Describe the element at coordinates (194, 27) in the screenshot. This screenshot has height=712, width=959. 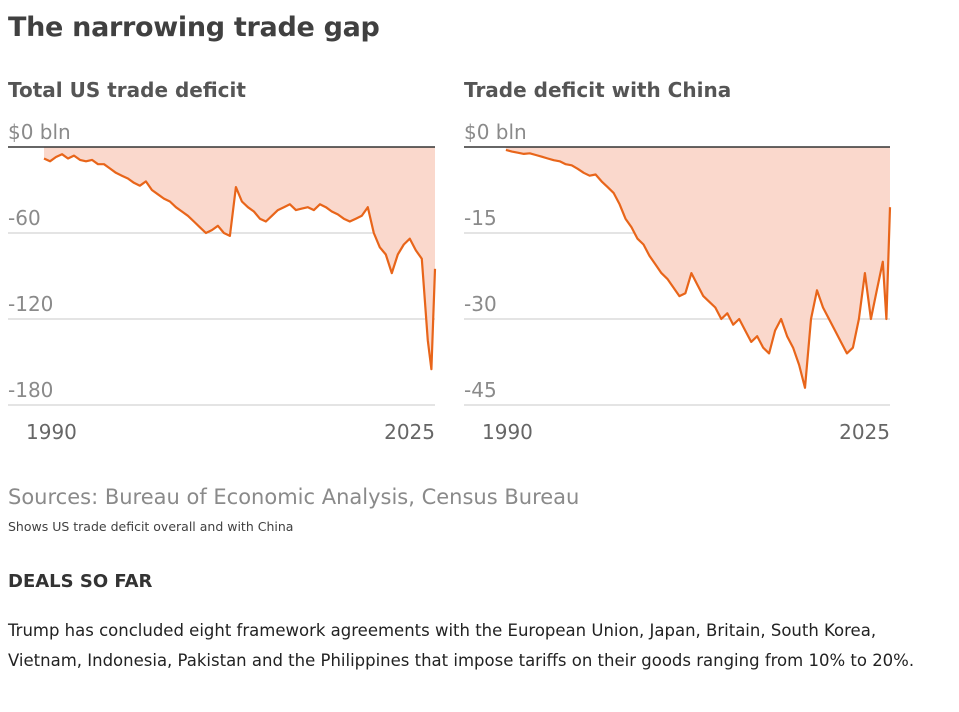
I see `page-title: The narrowing trade gap` at that location.